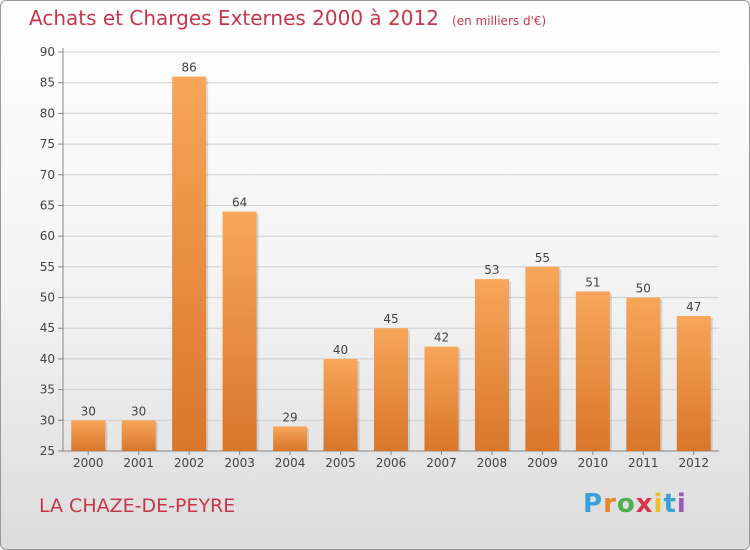 This screenshot has width=750, height=550. What do you see at coordinates (47, 113) in the screenshot?
I see `y-tick-label: 80` at bounding box center [47, 113].